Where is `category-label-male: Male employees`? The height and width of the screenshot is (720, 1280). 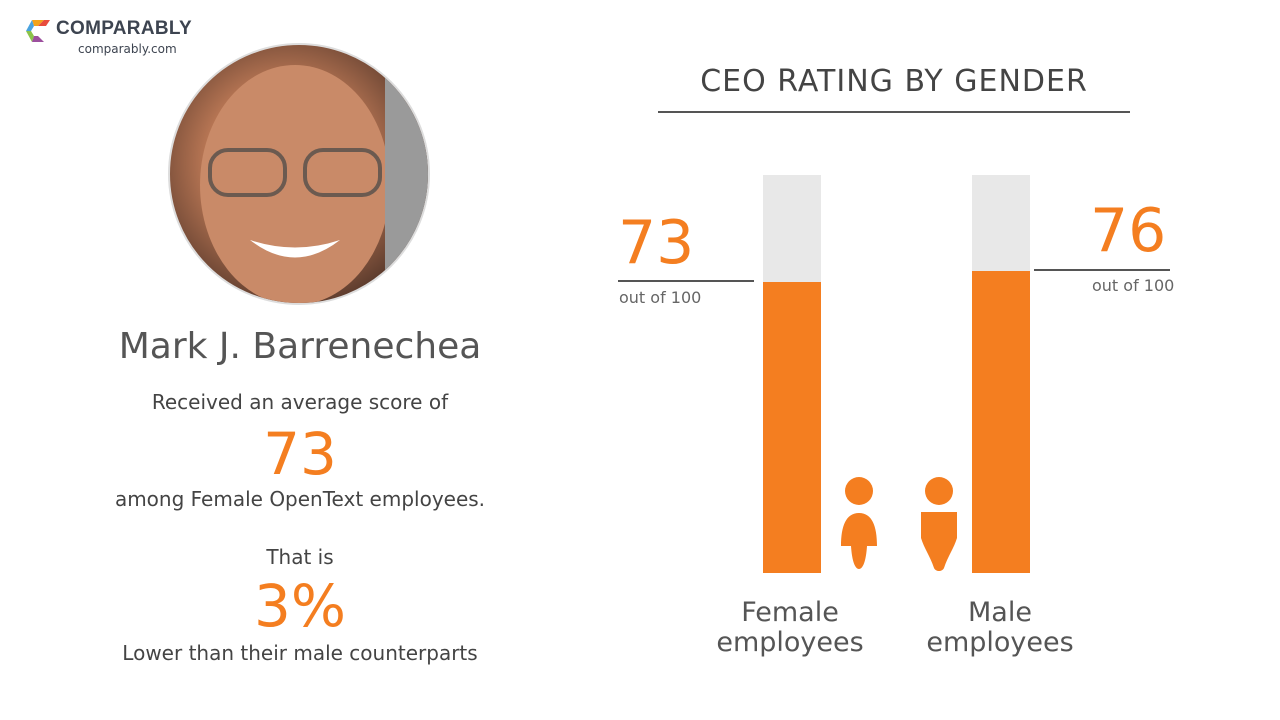 category-label-male: Male employees is located at coordinates (1000, 627).